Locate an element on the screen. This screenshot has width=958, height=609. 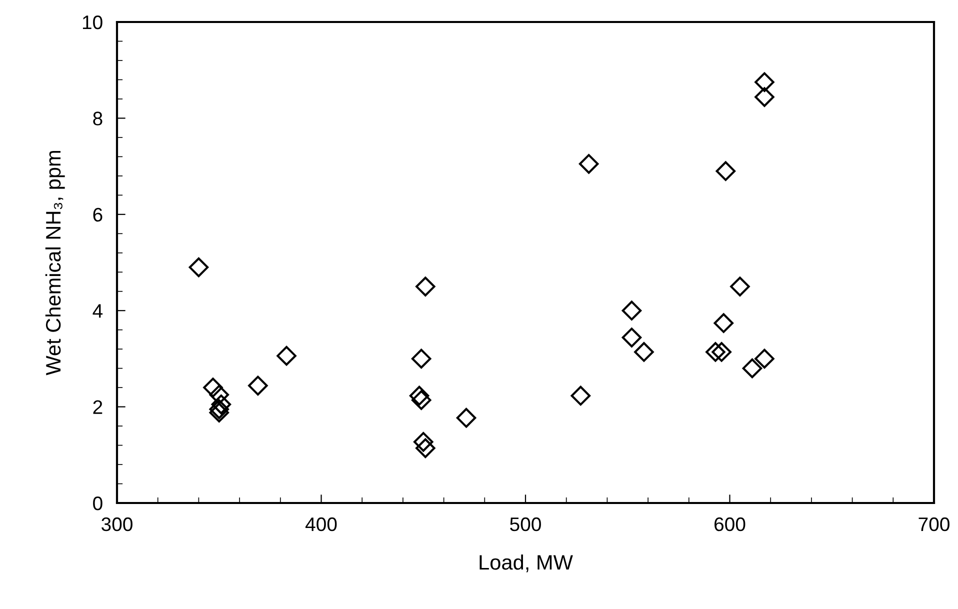
x-tick-label: 400 is located at coordinates (321, 524).